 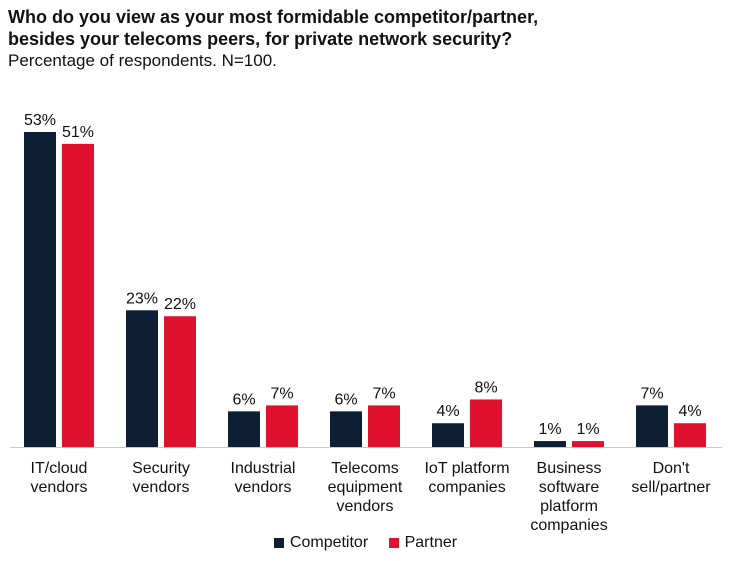 What do you see at coordinates (447, 411) in the screenshot?
I see `data-label-competitor-4: 4%` at bounding box center [447, 411].